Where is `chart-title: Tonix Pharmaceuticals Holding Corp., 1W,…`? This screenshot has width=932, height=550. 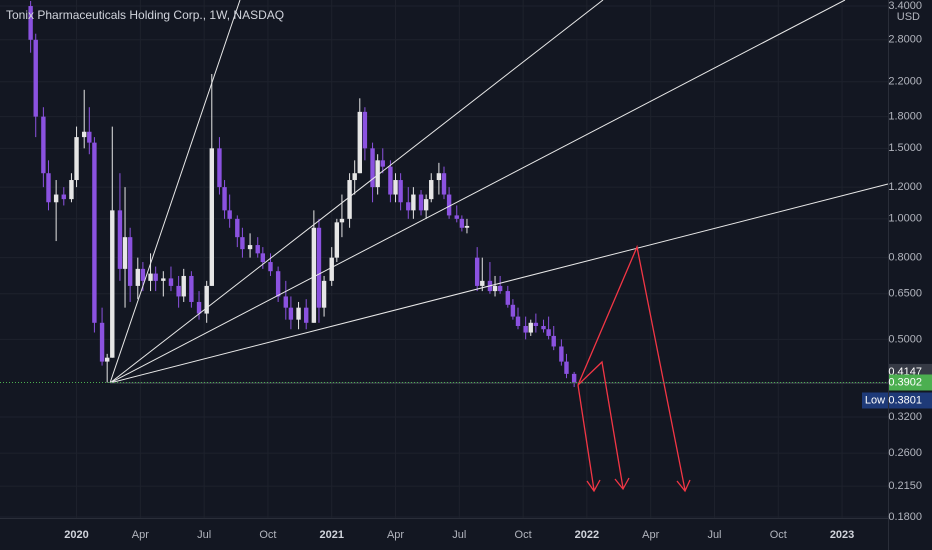 chart-title: Tonix Pharmaceuticals Holding Corp., 1W,… is located at coordinates (145, 15).